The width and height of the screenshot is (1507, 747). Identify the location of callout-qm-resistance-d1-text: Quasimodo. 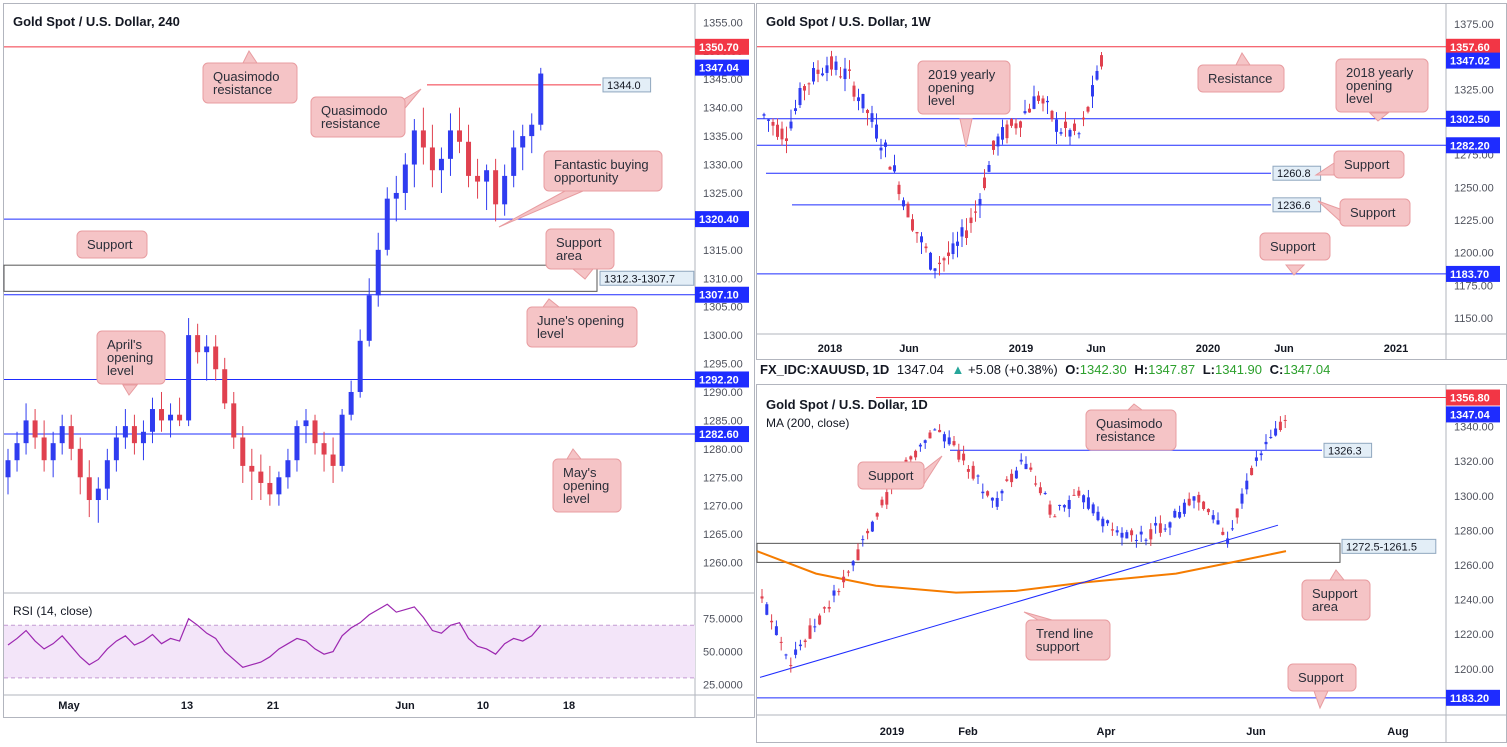
(1129, 423).